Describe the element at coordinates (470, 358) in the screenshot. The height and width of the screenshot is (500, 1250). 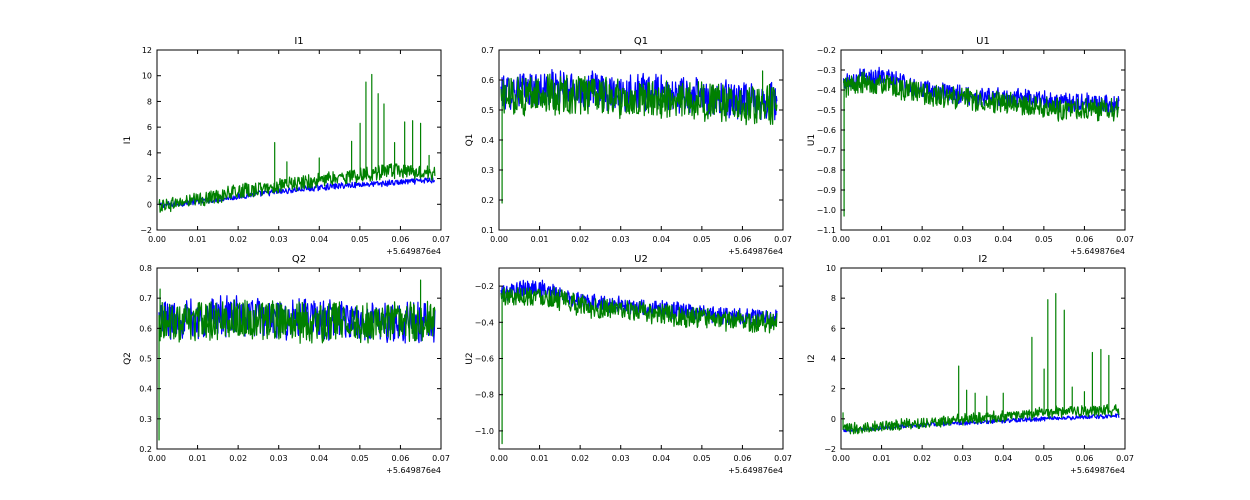
I see `y-axis-label: U2` at that location.